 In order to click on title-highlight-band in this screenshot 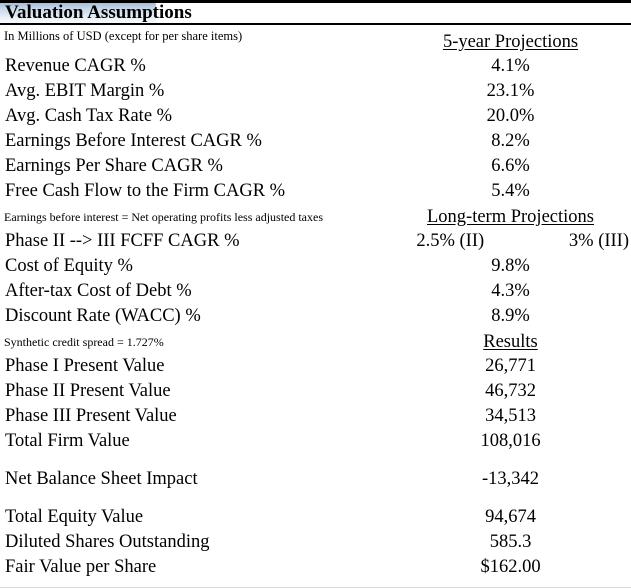, I will do `click(78, 13)`.